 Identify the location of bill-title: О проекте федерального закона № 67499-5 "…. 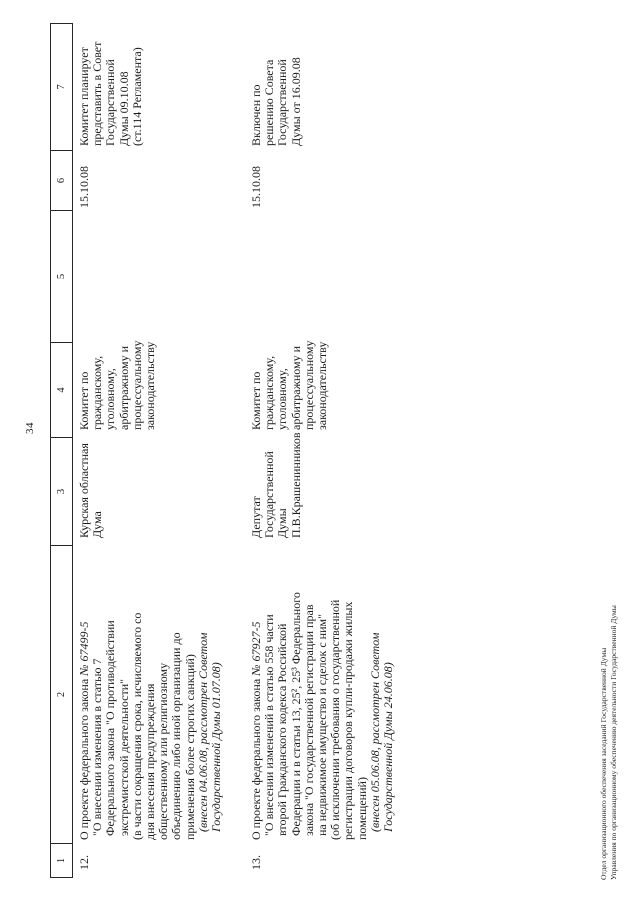
(148, 694).